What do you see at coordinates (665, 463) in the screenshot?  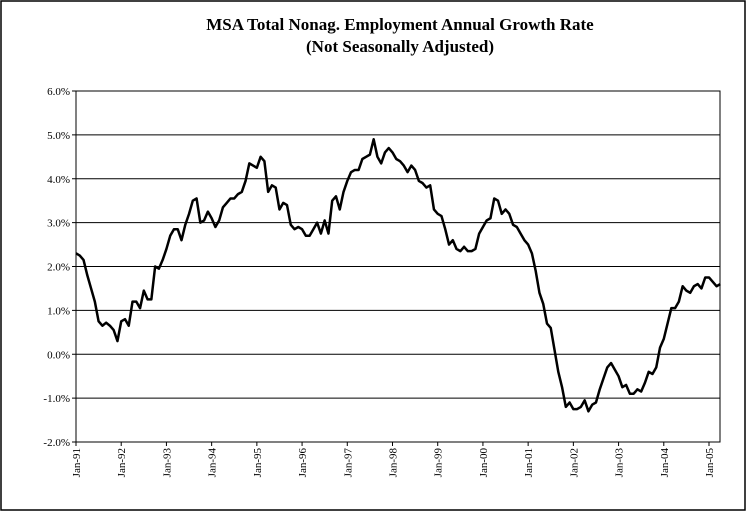 I see `x-tick-label: Jan-04` at bounding box center [665, 463].